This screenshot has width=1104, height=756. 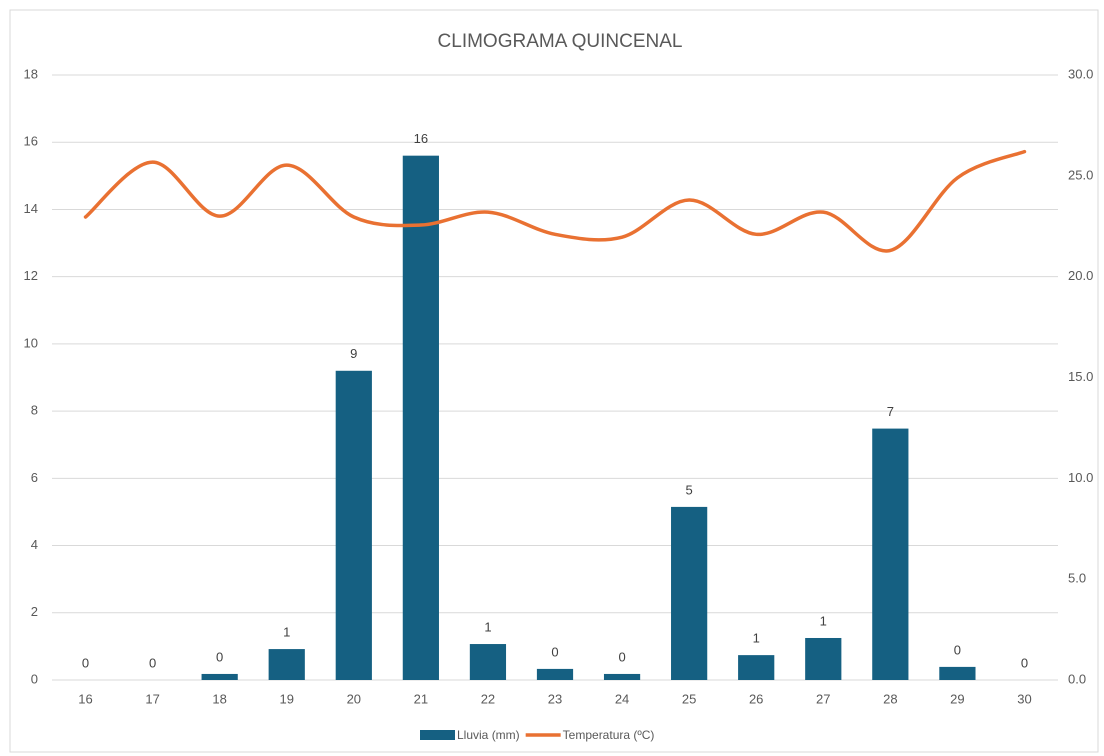 What do you see at coordinates (1077, 678) in the screenshot?
I see `y2-tick-label: 0.0` at bounding box center [1077, 678].